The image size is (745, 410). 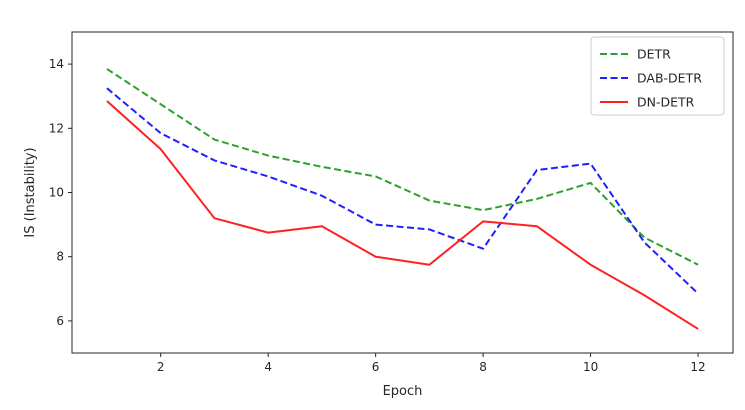 I want to click on legend-label-dn-detr: DN-DETR, so click(x=666, y=102).